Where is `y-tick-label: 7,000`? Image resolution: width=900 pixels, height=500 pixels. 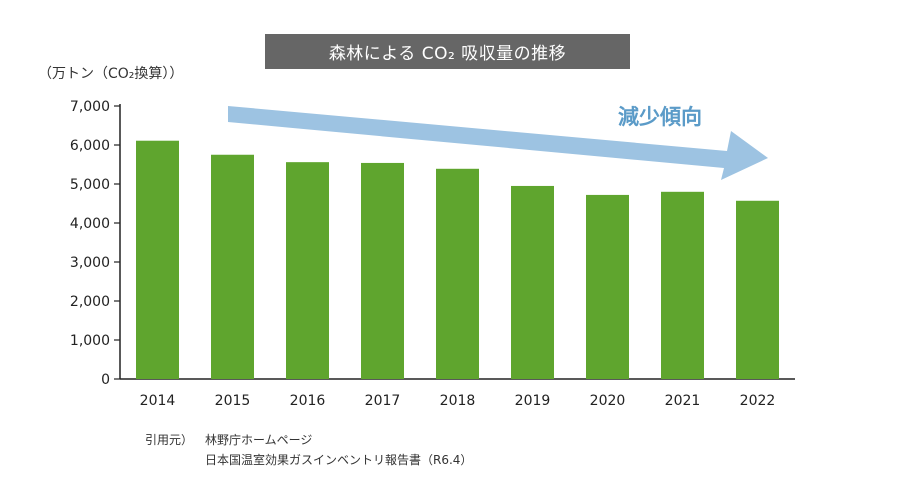
y-tick-label: 7,000 is located at coordinates (90, 107).